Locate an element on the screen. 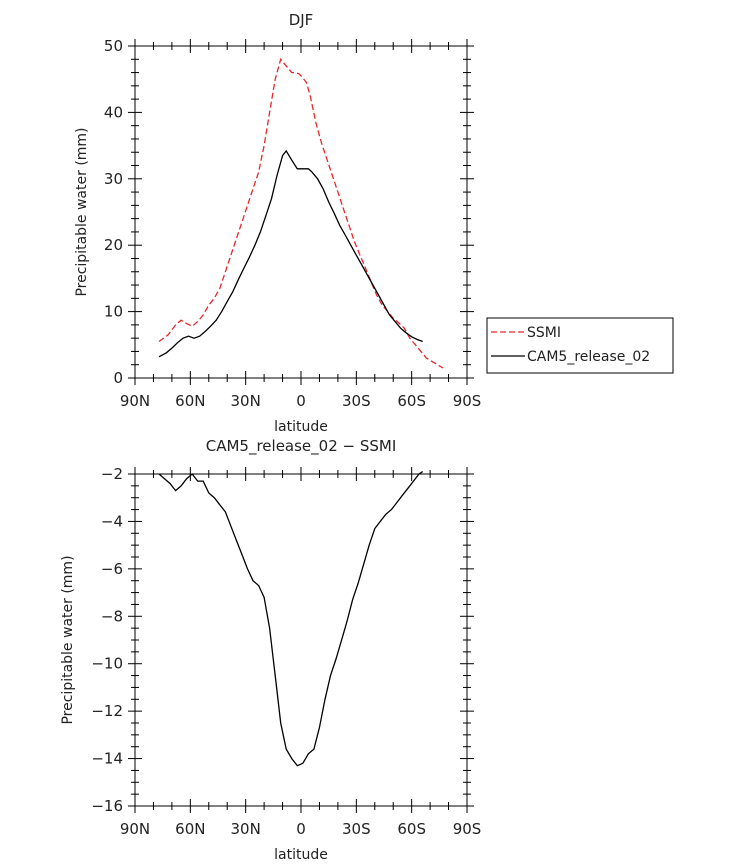 The image size is (733, 866). y-tick-label-bottom-m12: −12 is located at coordinates (107, 711).